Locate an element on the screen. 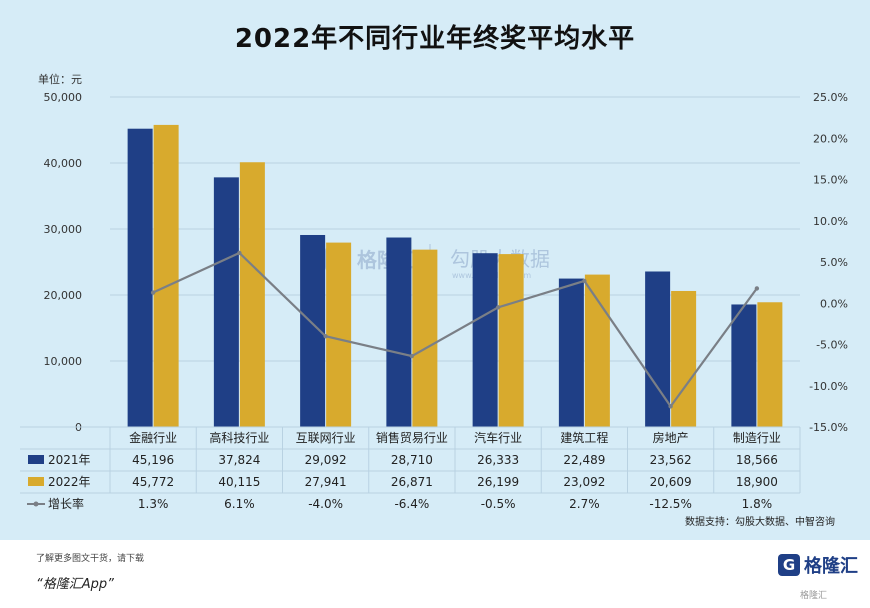  y-right-tick-label: 10.0% is located at coordinates (830, 221).